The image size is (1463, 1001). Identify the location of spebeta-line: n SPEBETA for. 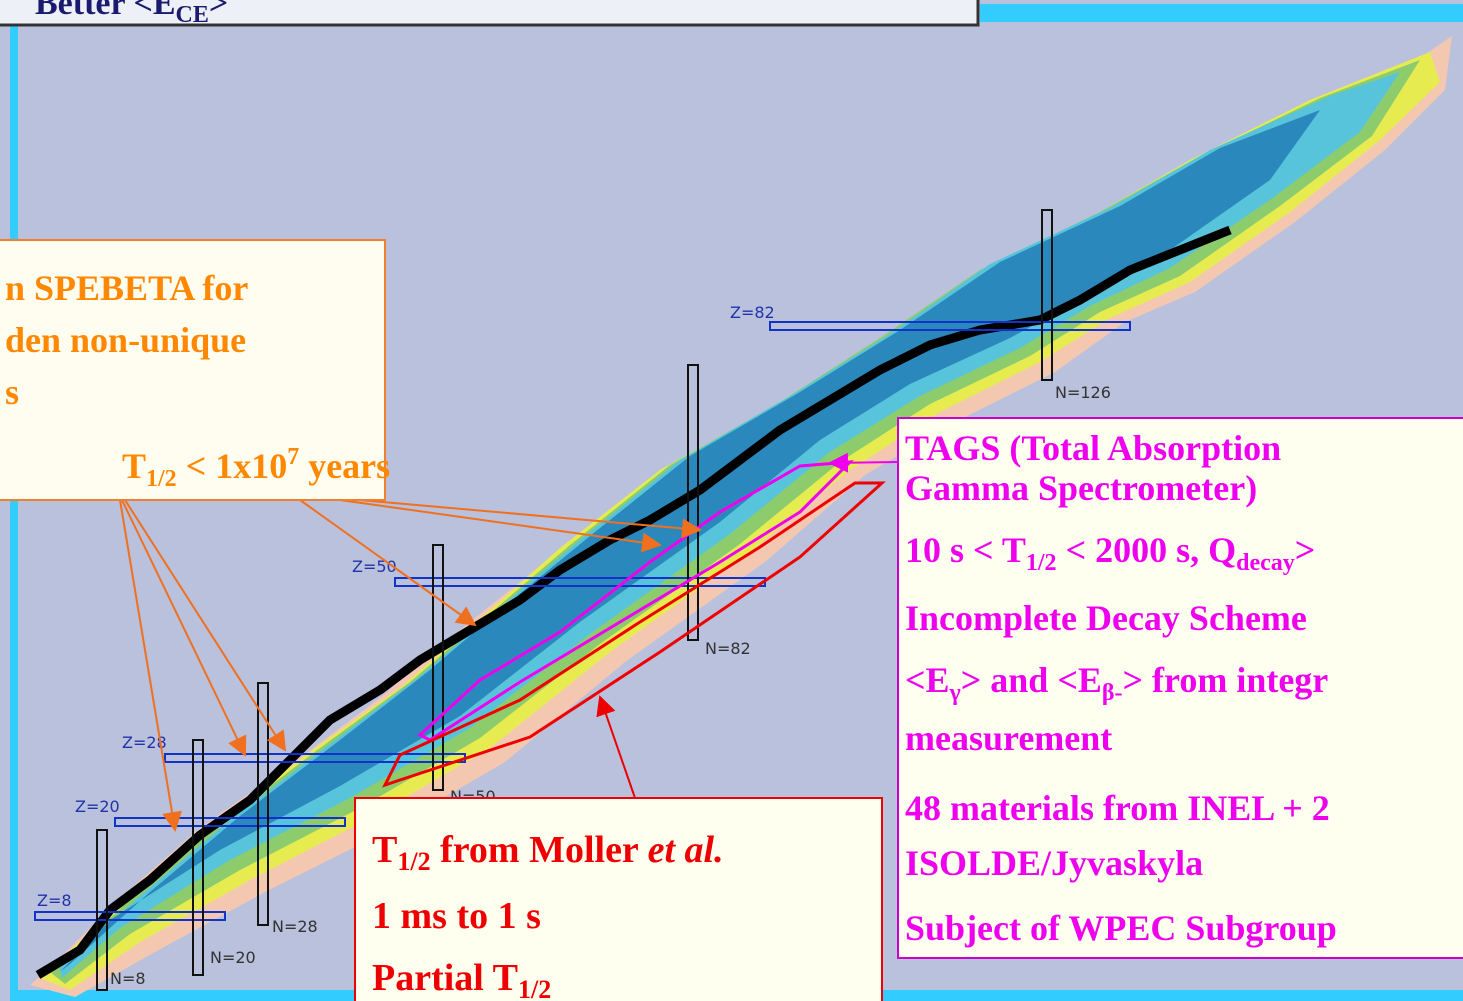
(126, 288).